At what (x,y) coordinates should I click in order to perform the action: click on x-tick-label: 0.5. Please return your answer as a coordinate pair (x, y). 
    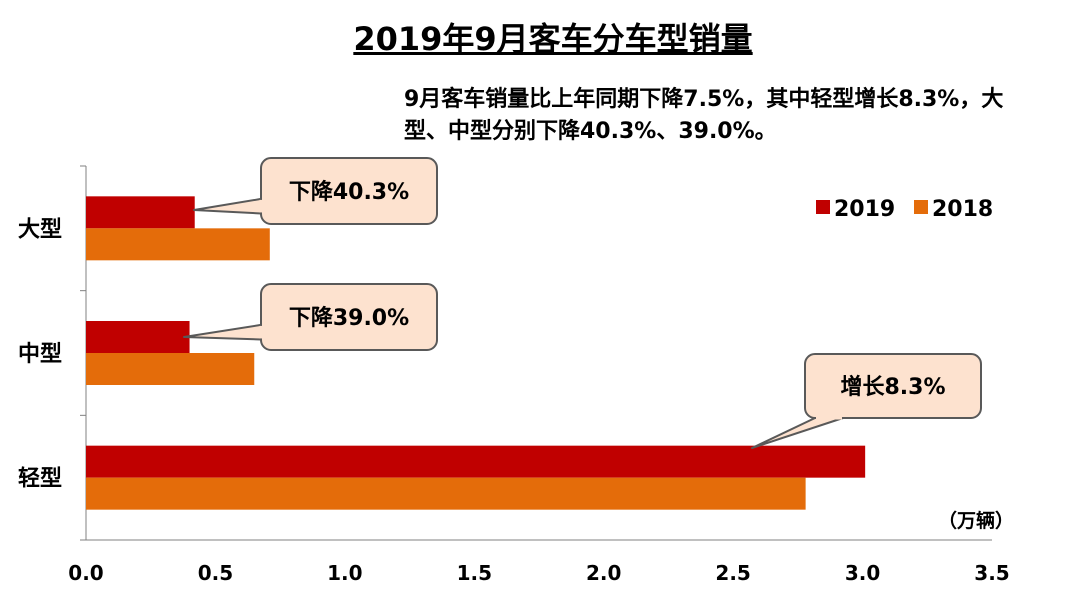
    Looking at the image, I should click on (215, 573).